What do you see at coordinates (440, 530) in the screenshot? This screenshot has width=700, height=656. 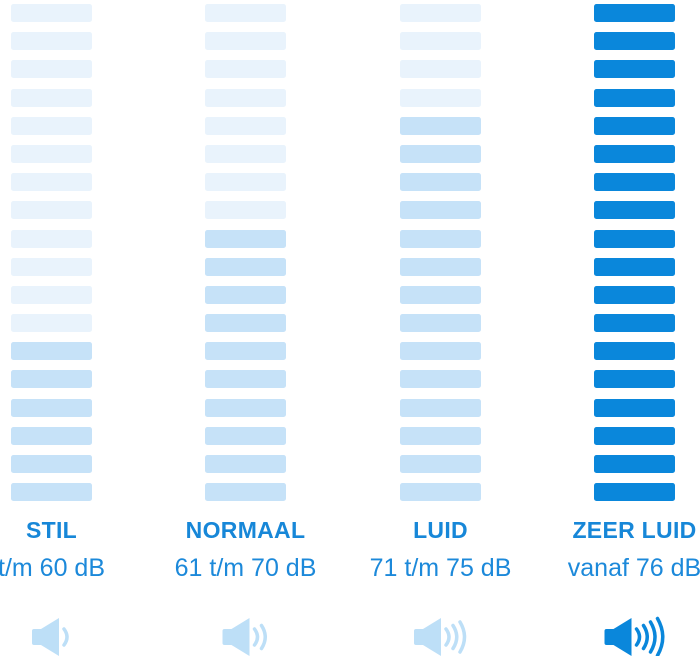 I see `category-label-luid: LUID` at bounding box center [440, 530].